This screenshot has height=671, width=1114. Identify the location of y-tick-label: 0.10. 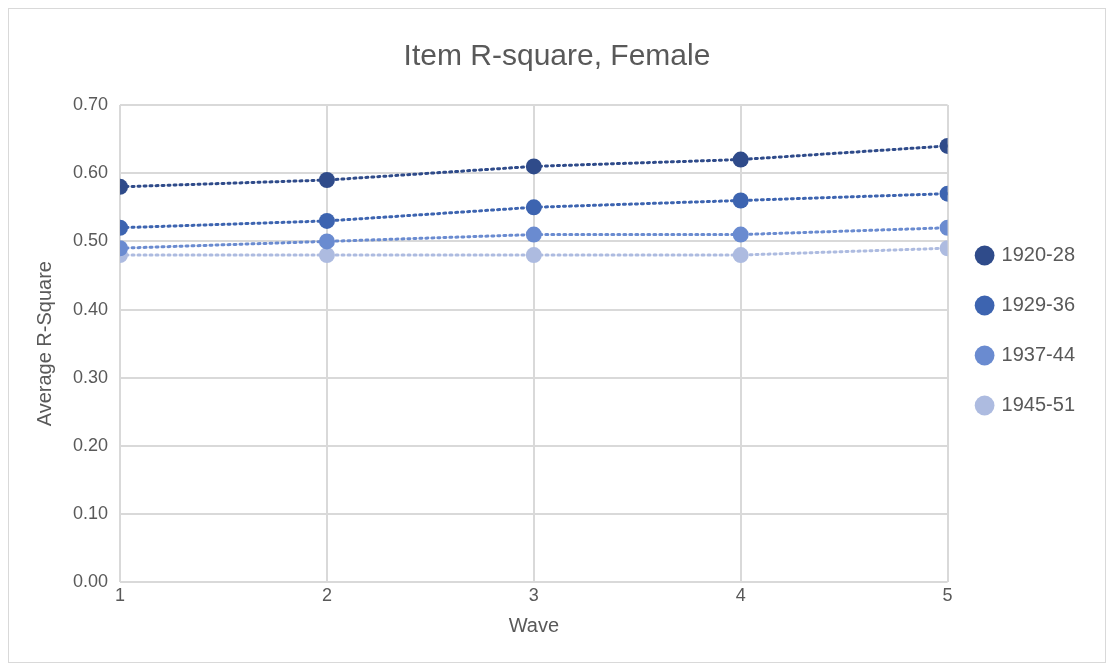
(90, 513).